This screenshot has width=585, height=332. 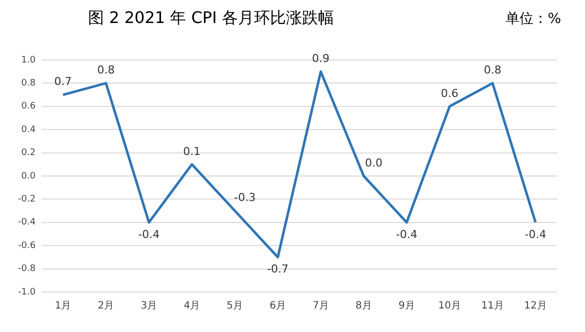 I want to click on x-tick-label: 11月, so click(x=492, y=306).